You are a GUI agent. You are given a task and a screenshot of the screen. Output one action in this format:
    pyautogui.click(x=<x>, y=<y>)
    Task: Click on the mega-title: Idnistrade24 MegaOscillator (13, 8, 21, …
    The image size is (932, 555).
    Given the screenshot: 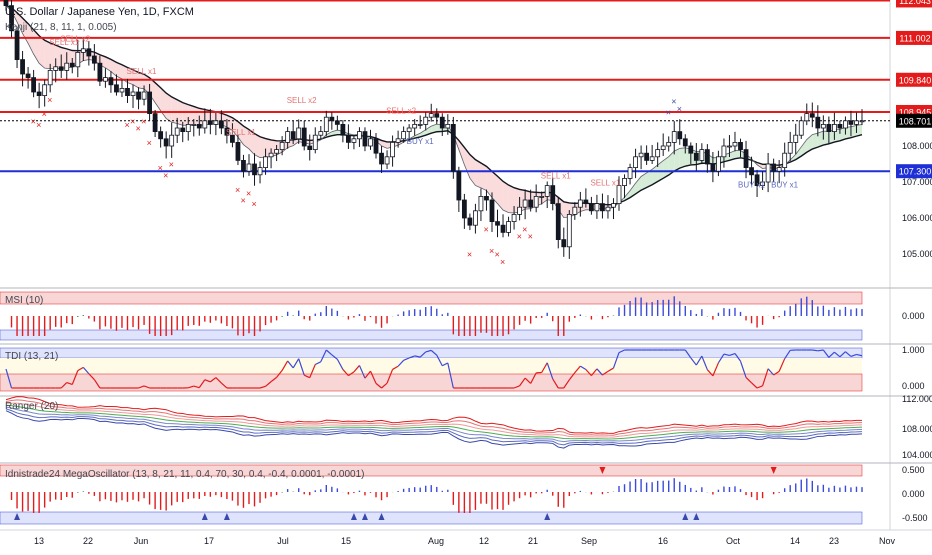 What is the action you would take?
    pyautogui.click(x=184, y=474)
    